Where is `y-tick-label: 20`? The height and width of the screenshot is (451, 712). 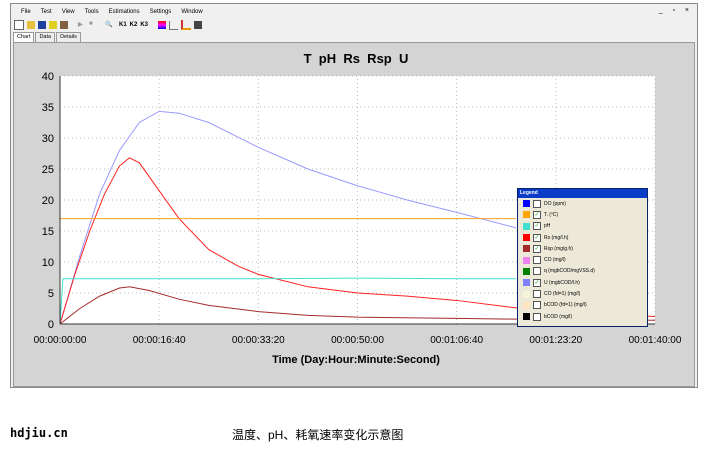 y-tick-label: 20 is located at coordinates (48, 201).